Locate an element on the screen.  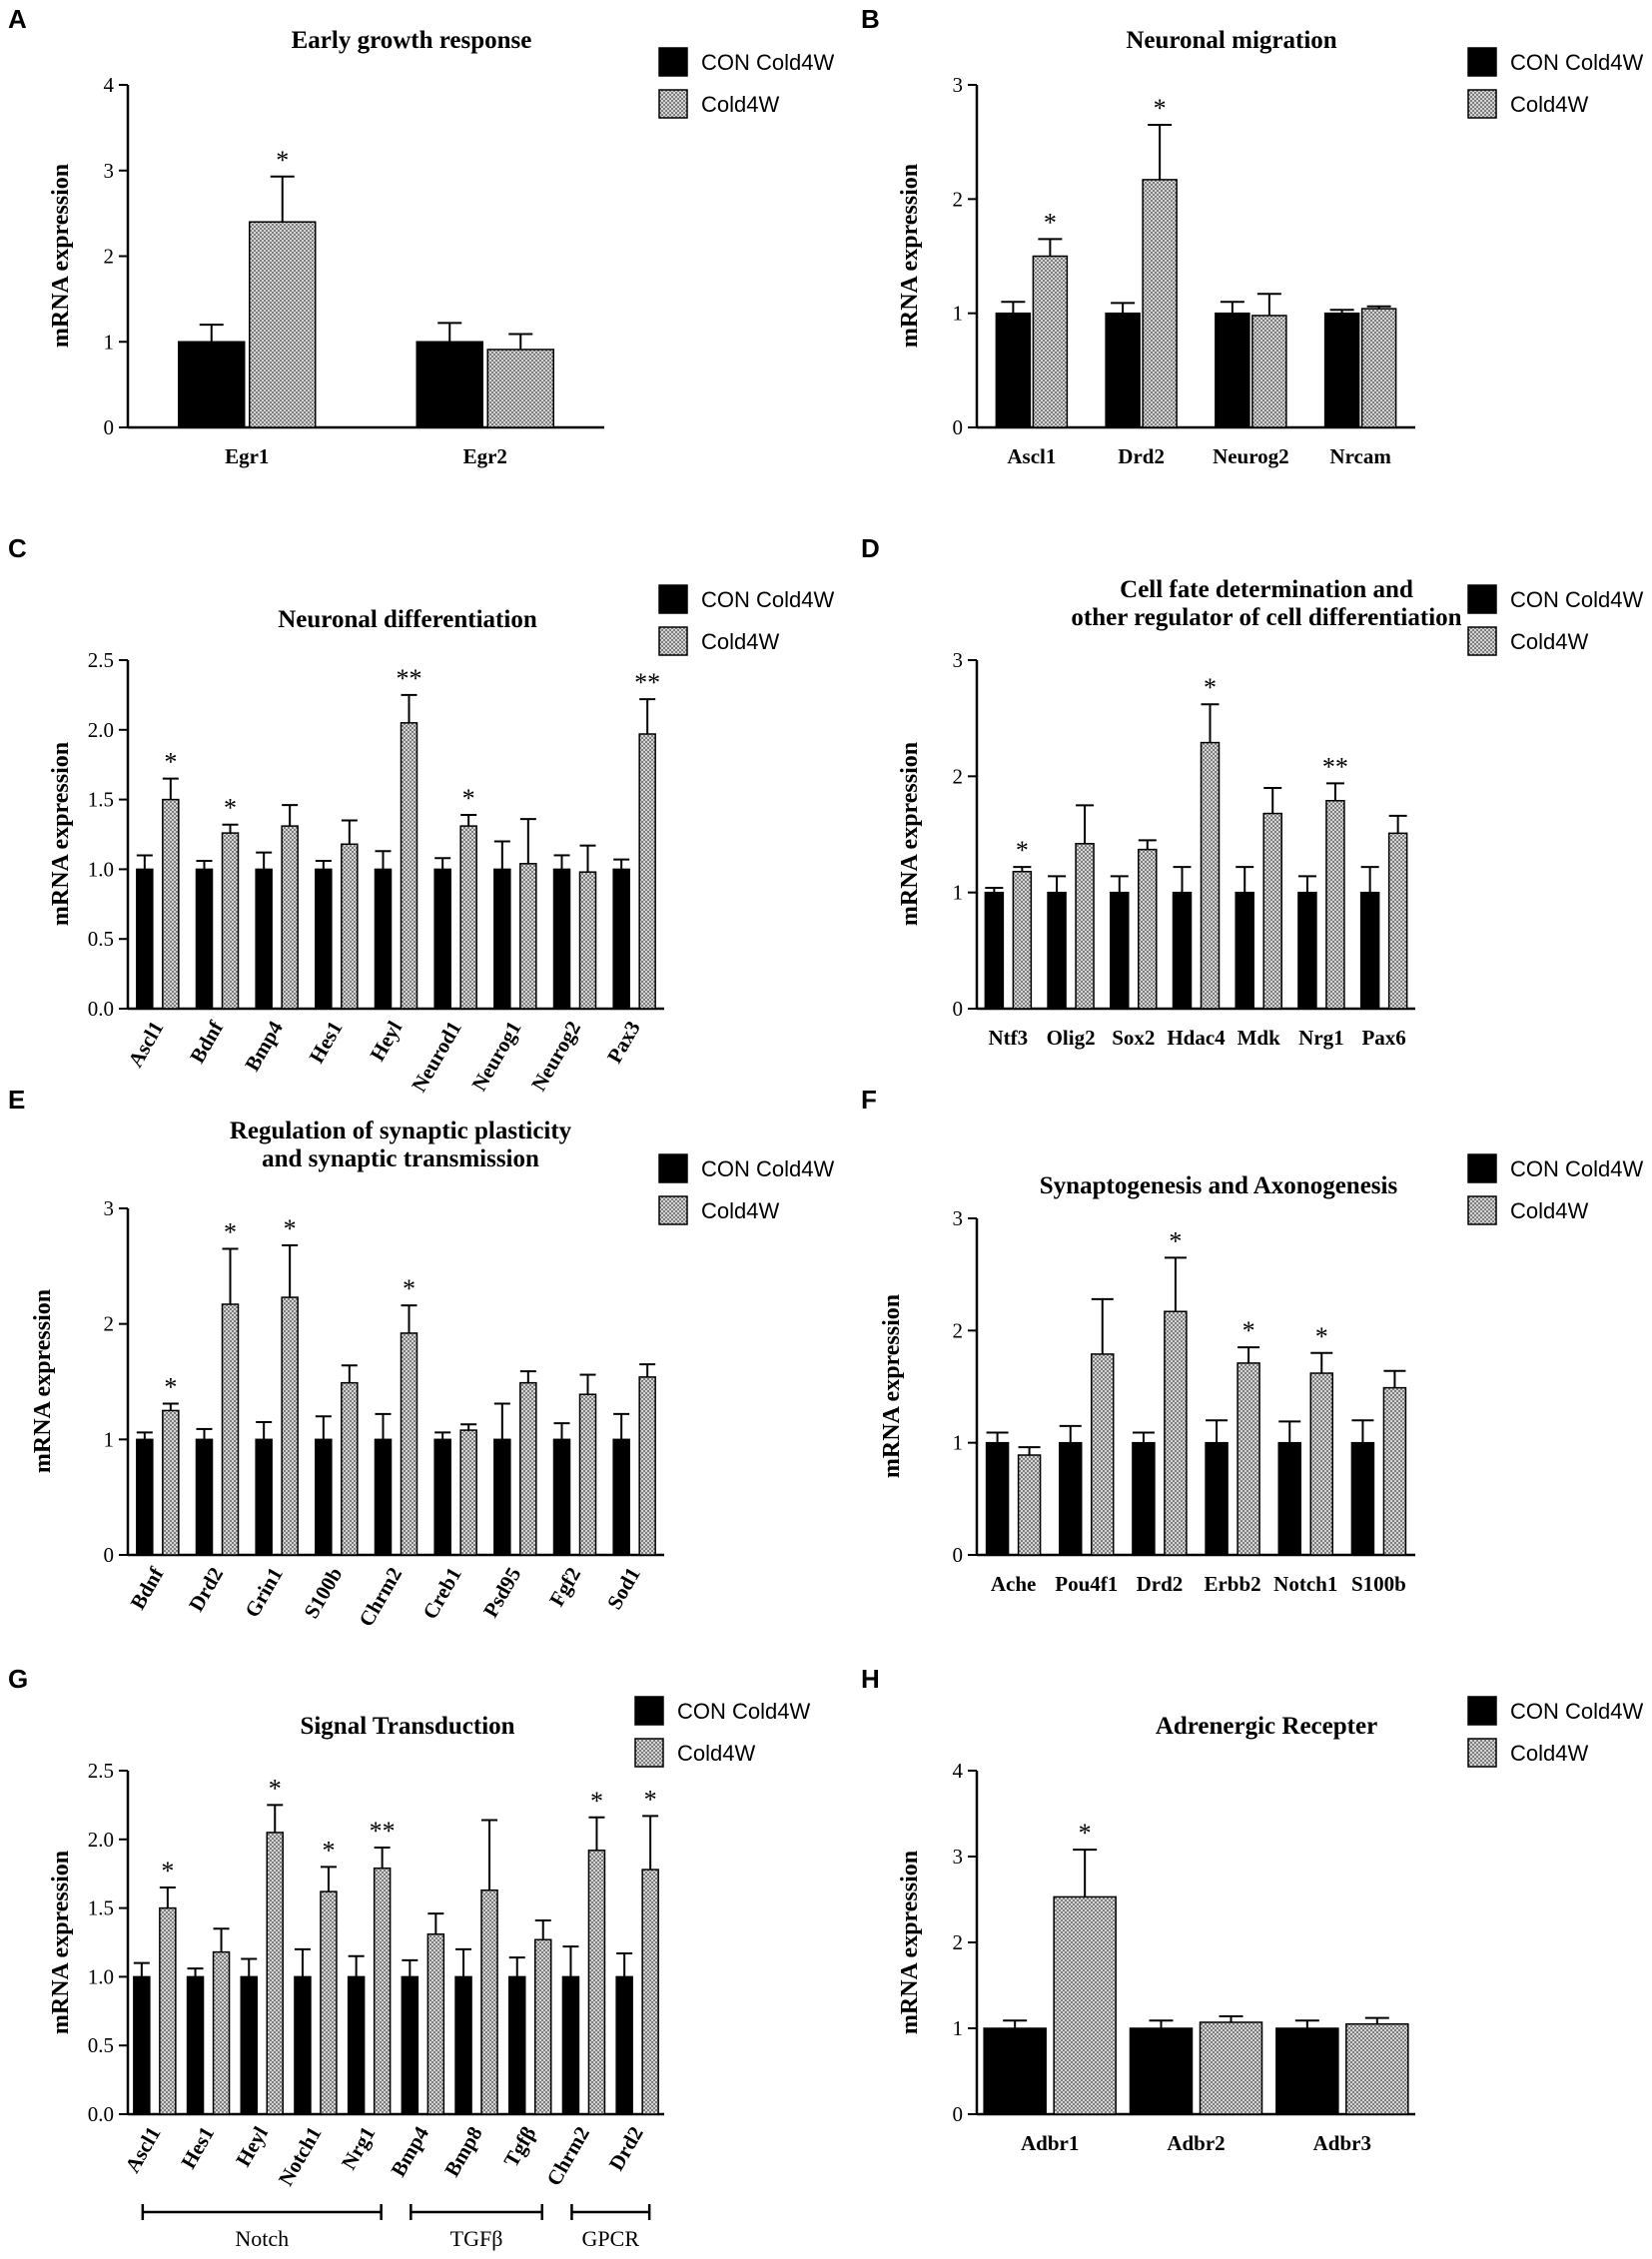
bar-cold-egr2 is located at coordinates (520, 388).